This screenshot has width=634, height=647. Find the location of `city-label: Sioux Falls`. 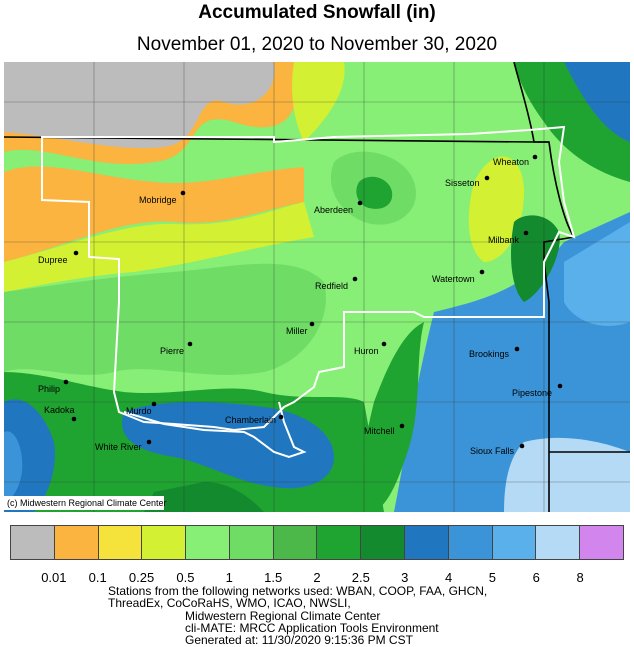

city-label: Sioux Falls is located at coordinates (492, 451).